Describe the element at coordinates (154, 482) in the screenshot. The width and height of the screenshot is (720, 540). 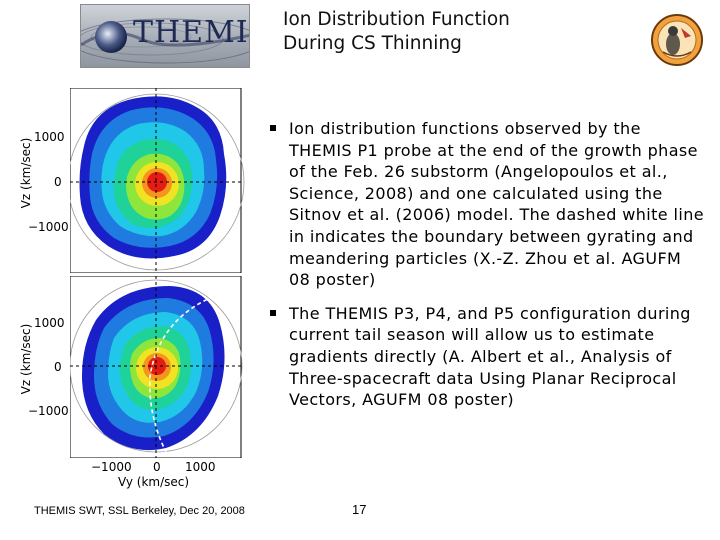
I see `bottom-plot-x-axis-label: Vy (km/sec)` at that location.